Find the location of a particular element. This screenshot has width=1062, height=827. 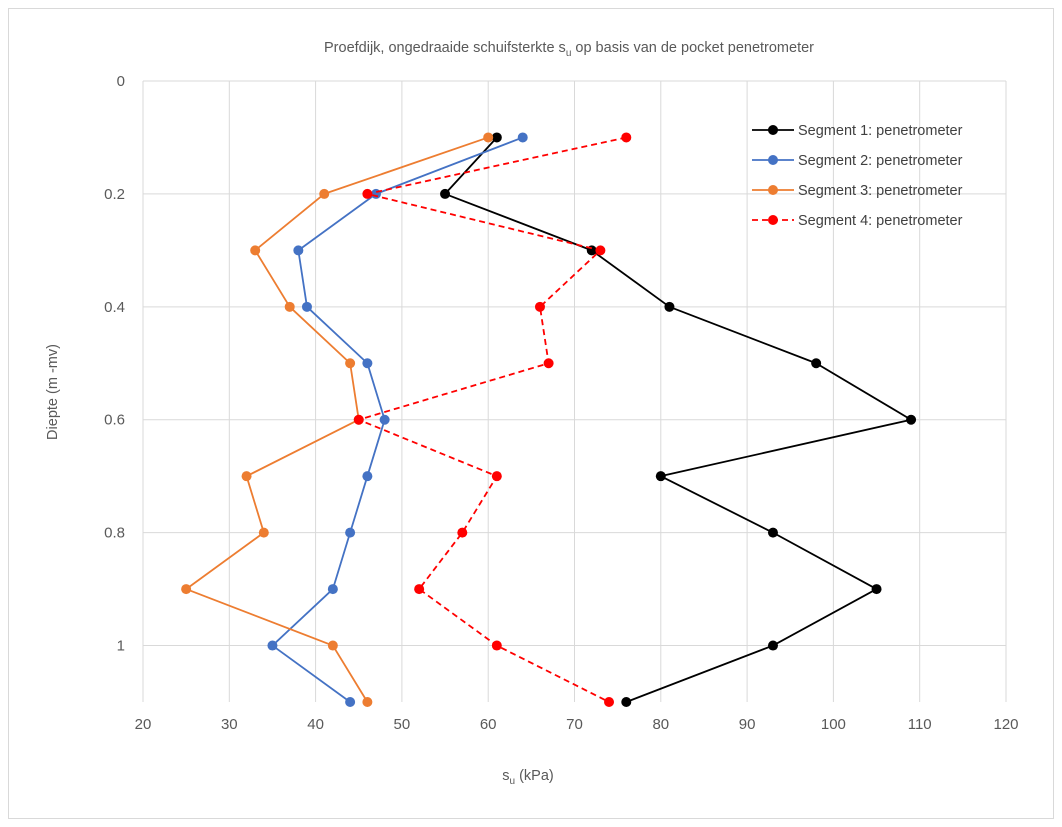

legend-item: Segment 4: penetrometer is located at coordinates (857, 221).